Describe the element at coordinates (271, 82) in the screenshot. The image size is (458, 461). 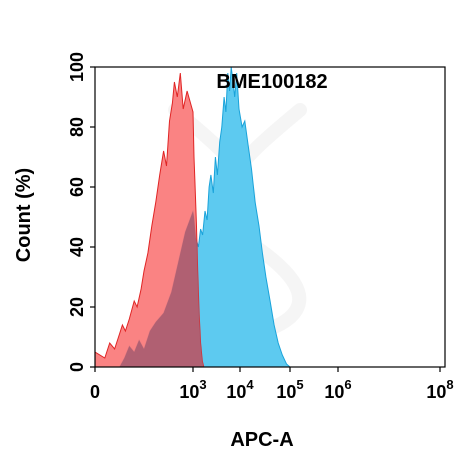
I see `chart-title: BME100182` at that location.